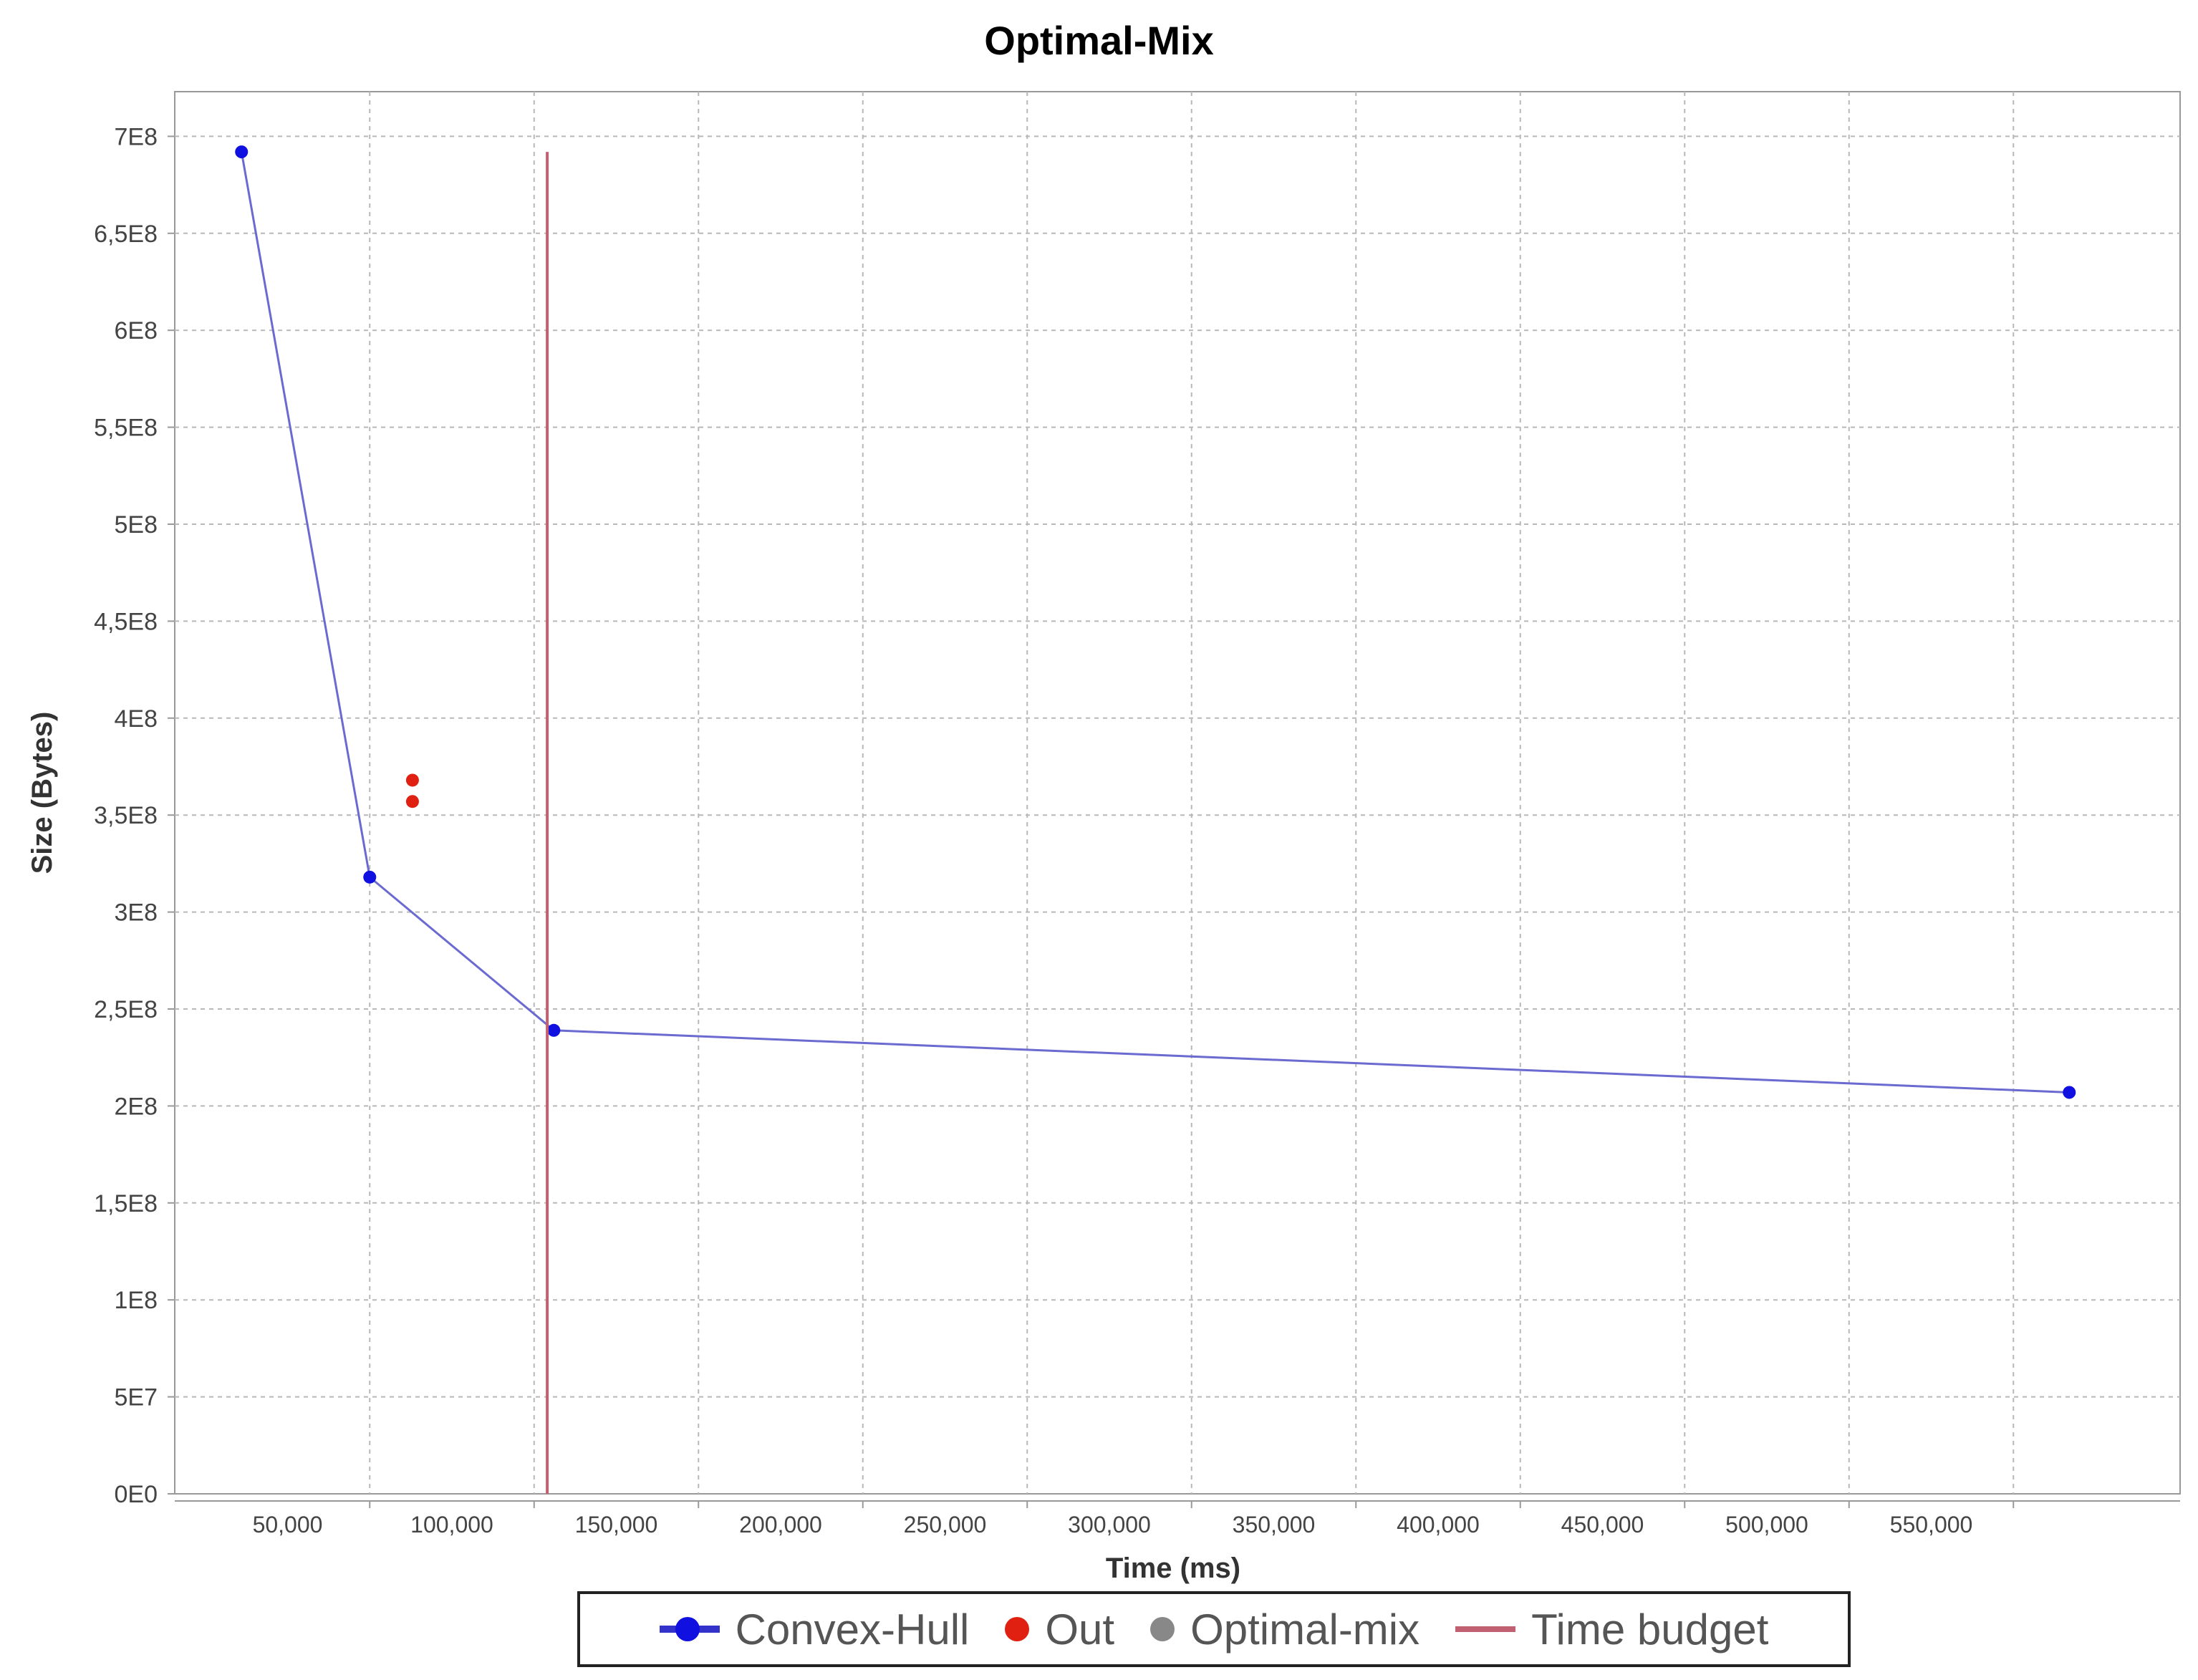  I want to click on y-tick-label: 0E0, so click(136, 1494).